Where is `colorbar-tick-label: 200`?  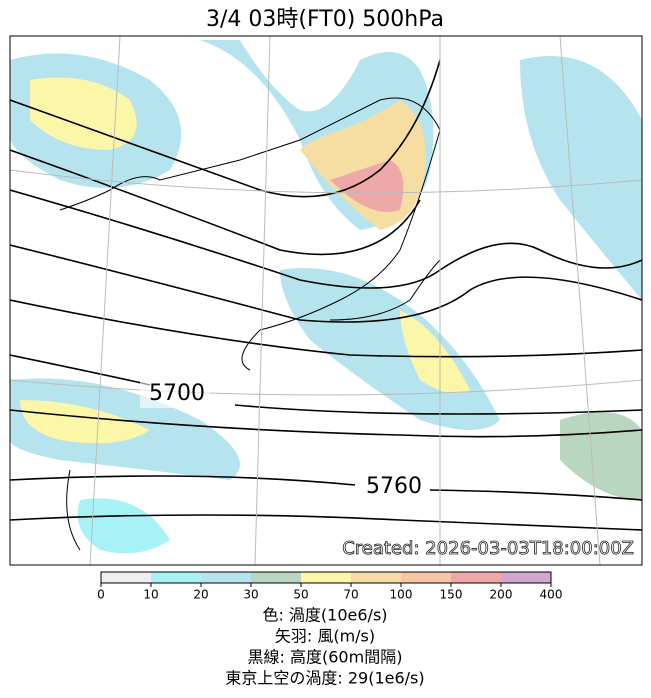
colorbar-tick-label: 200 is located at coordinates (501, 595).